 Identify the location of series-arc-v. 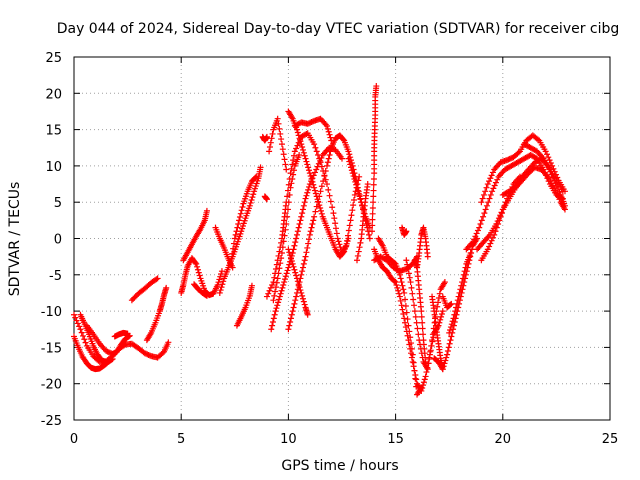
(298, 282).